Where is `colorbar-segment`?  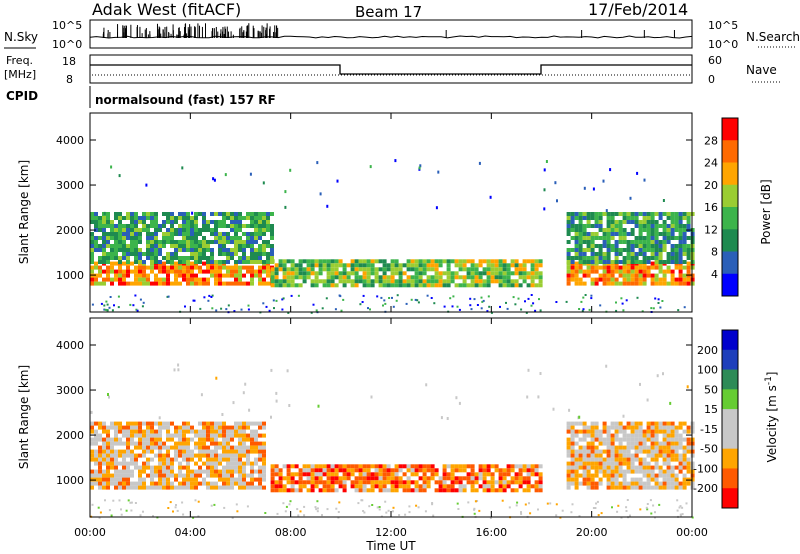 colorbar-segment is located at coordinates (730, 340).